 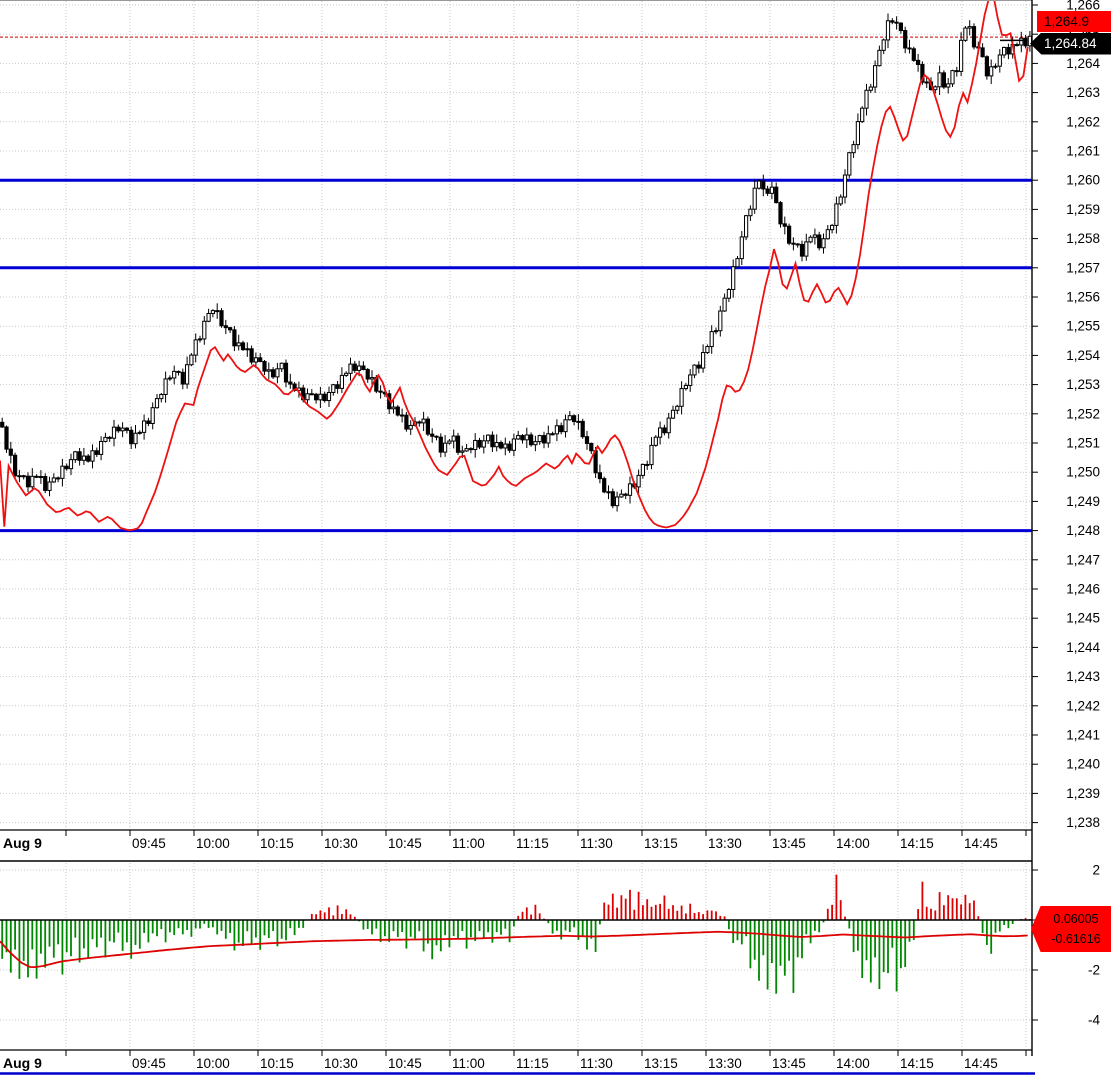 What do you see at coordinates (1083, 121) in the screenshot?
I see `price-tick-label: 1,262` at bounding box center [1083, 121].